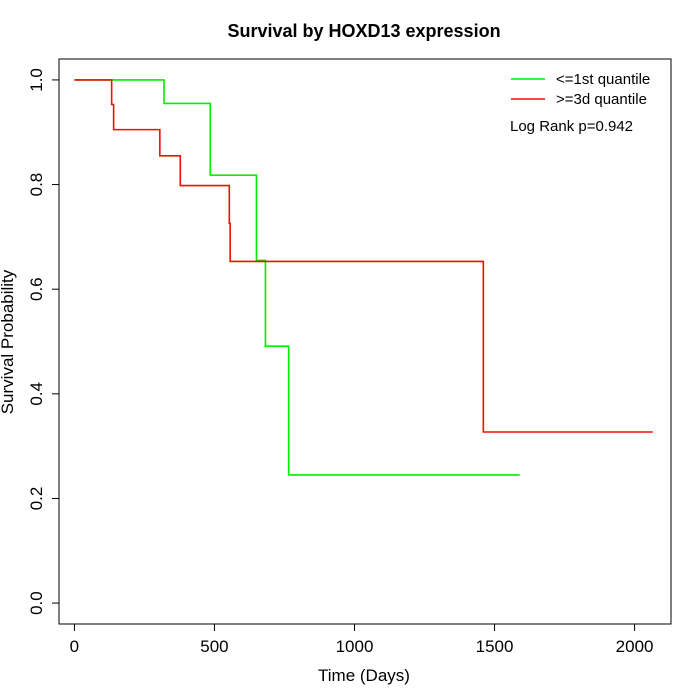 The height and width of the screenshot is (700, 700). I want to click on x-axis: 0 500 1000 1500 2000, so click(362, 639).